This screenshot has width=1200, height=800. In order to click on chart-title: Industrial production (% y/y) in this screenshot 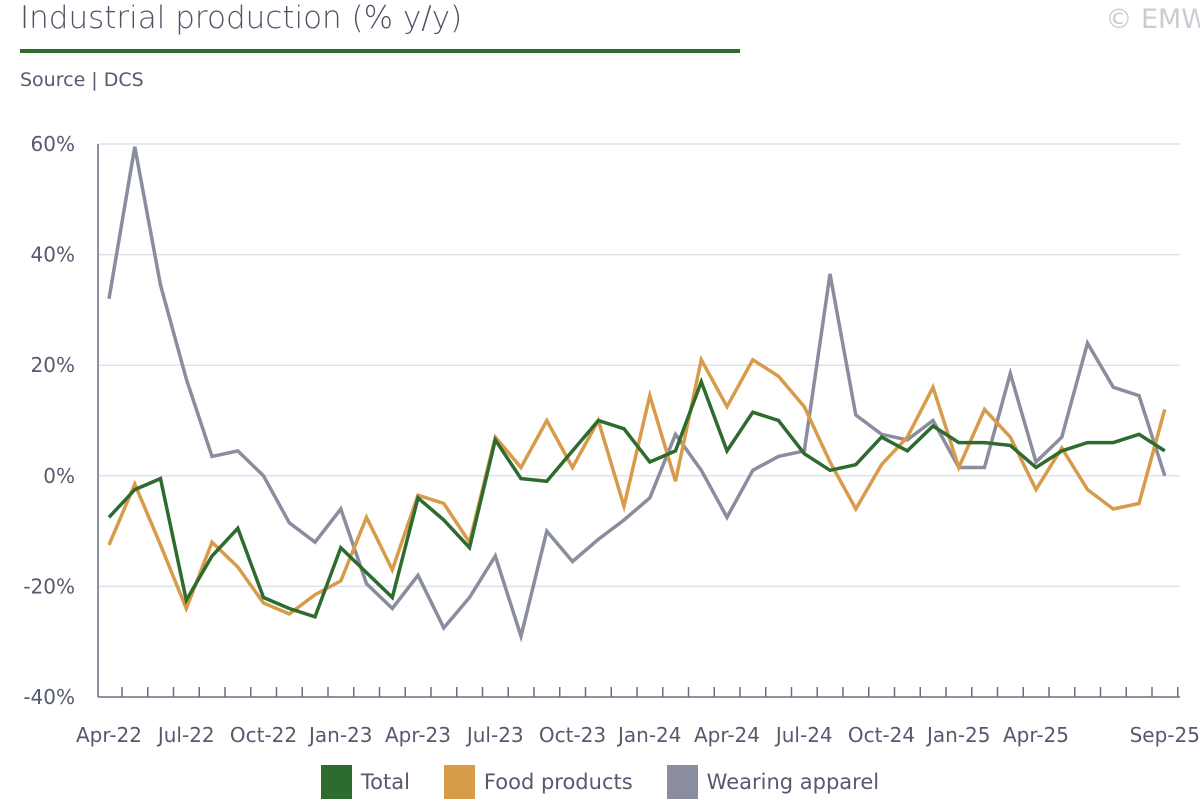, I will do `click(241, 18)`.